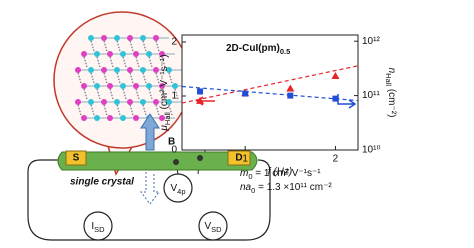 This screenshot has height=248, width=474. I want to click on drain-label: D, so click(238, 158).